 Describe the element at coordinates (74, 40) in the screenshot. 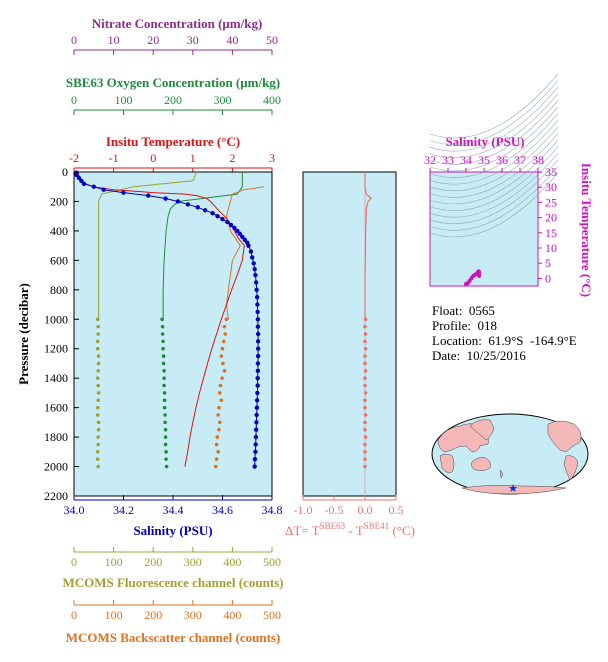

I see `nitrate-tick-label: 0` at that location.